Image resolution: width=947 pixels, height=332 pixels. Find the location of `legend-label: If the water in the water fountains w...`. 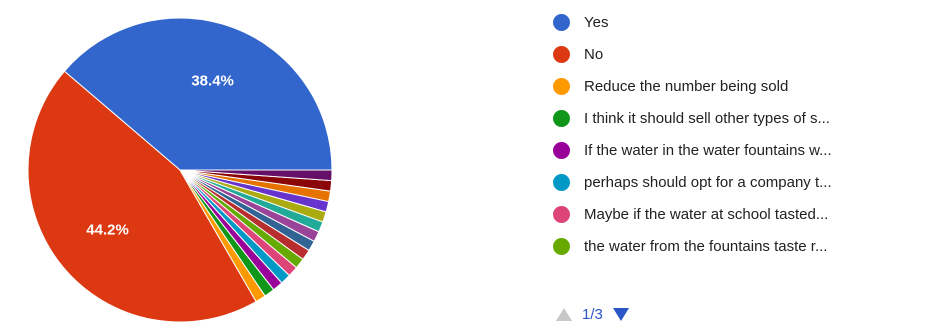

legend-label: If the water in the water fountains w... is located at coordinates (708, 150).